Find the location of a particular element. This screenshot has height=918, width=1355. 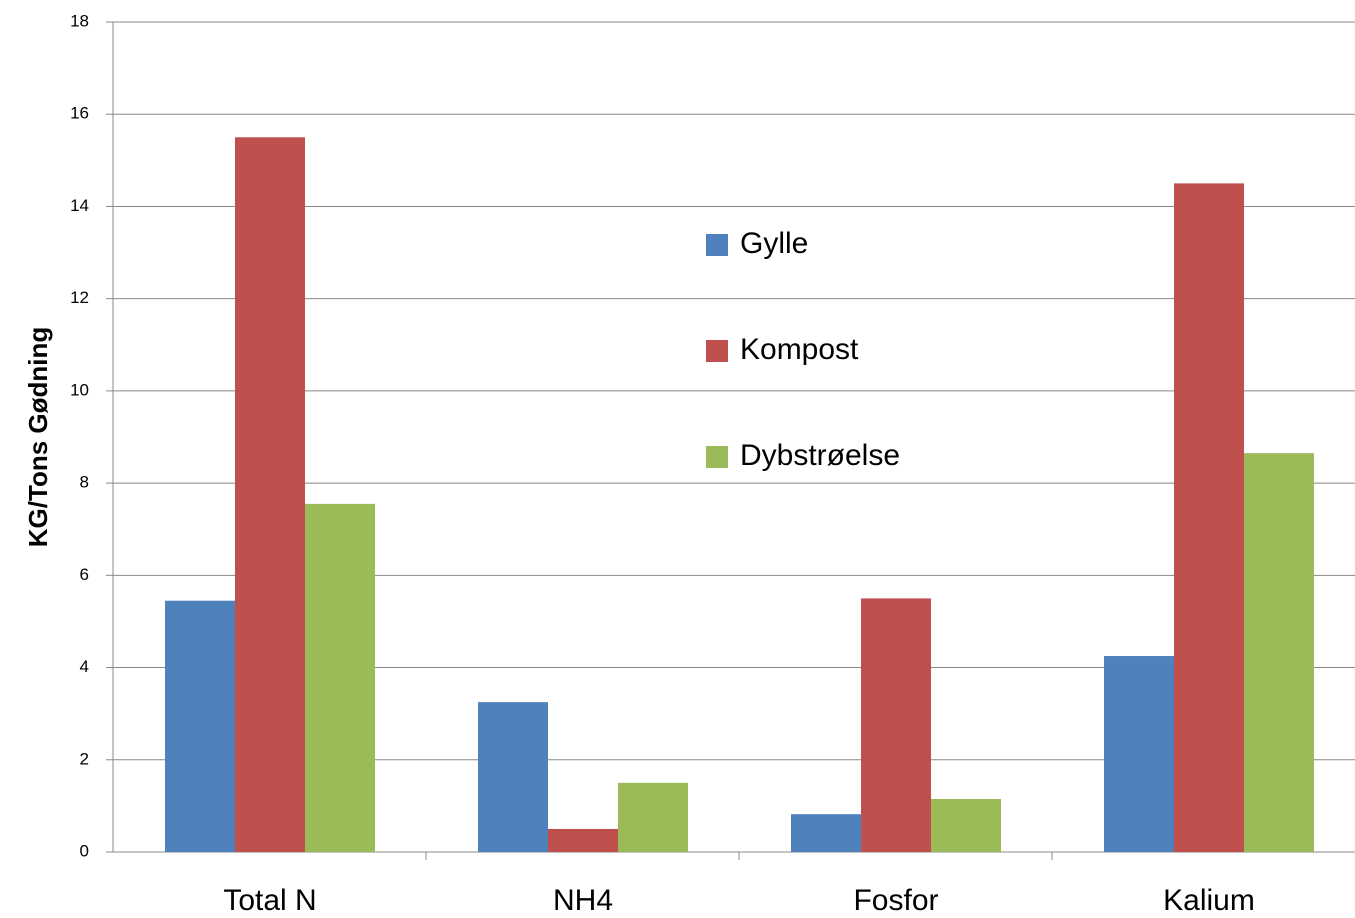

legend-label: Dybstrøelse is located at coordinates (820, 455).